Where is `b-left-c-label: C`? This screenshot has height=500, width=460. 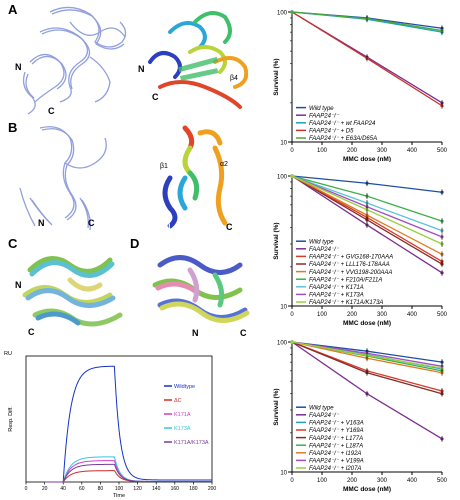
b-left-c-label: C is located at coordinates (91, 223).